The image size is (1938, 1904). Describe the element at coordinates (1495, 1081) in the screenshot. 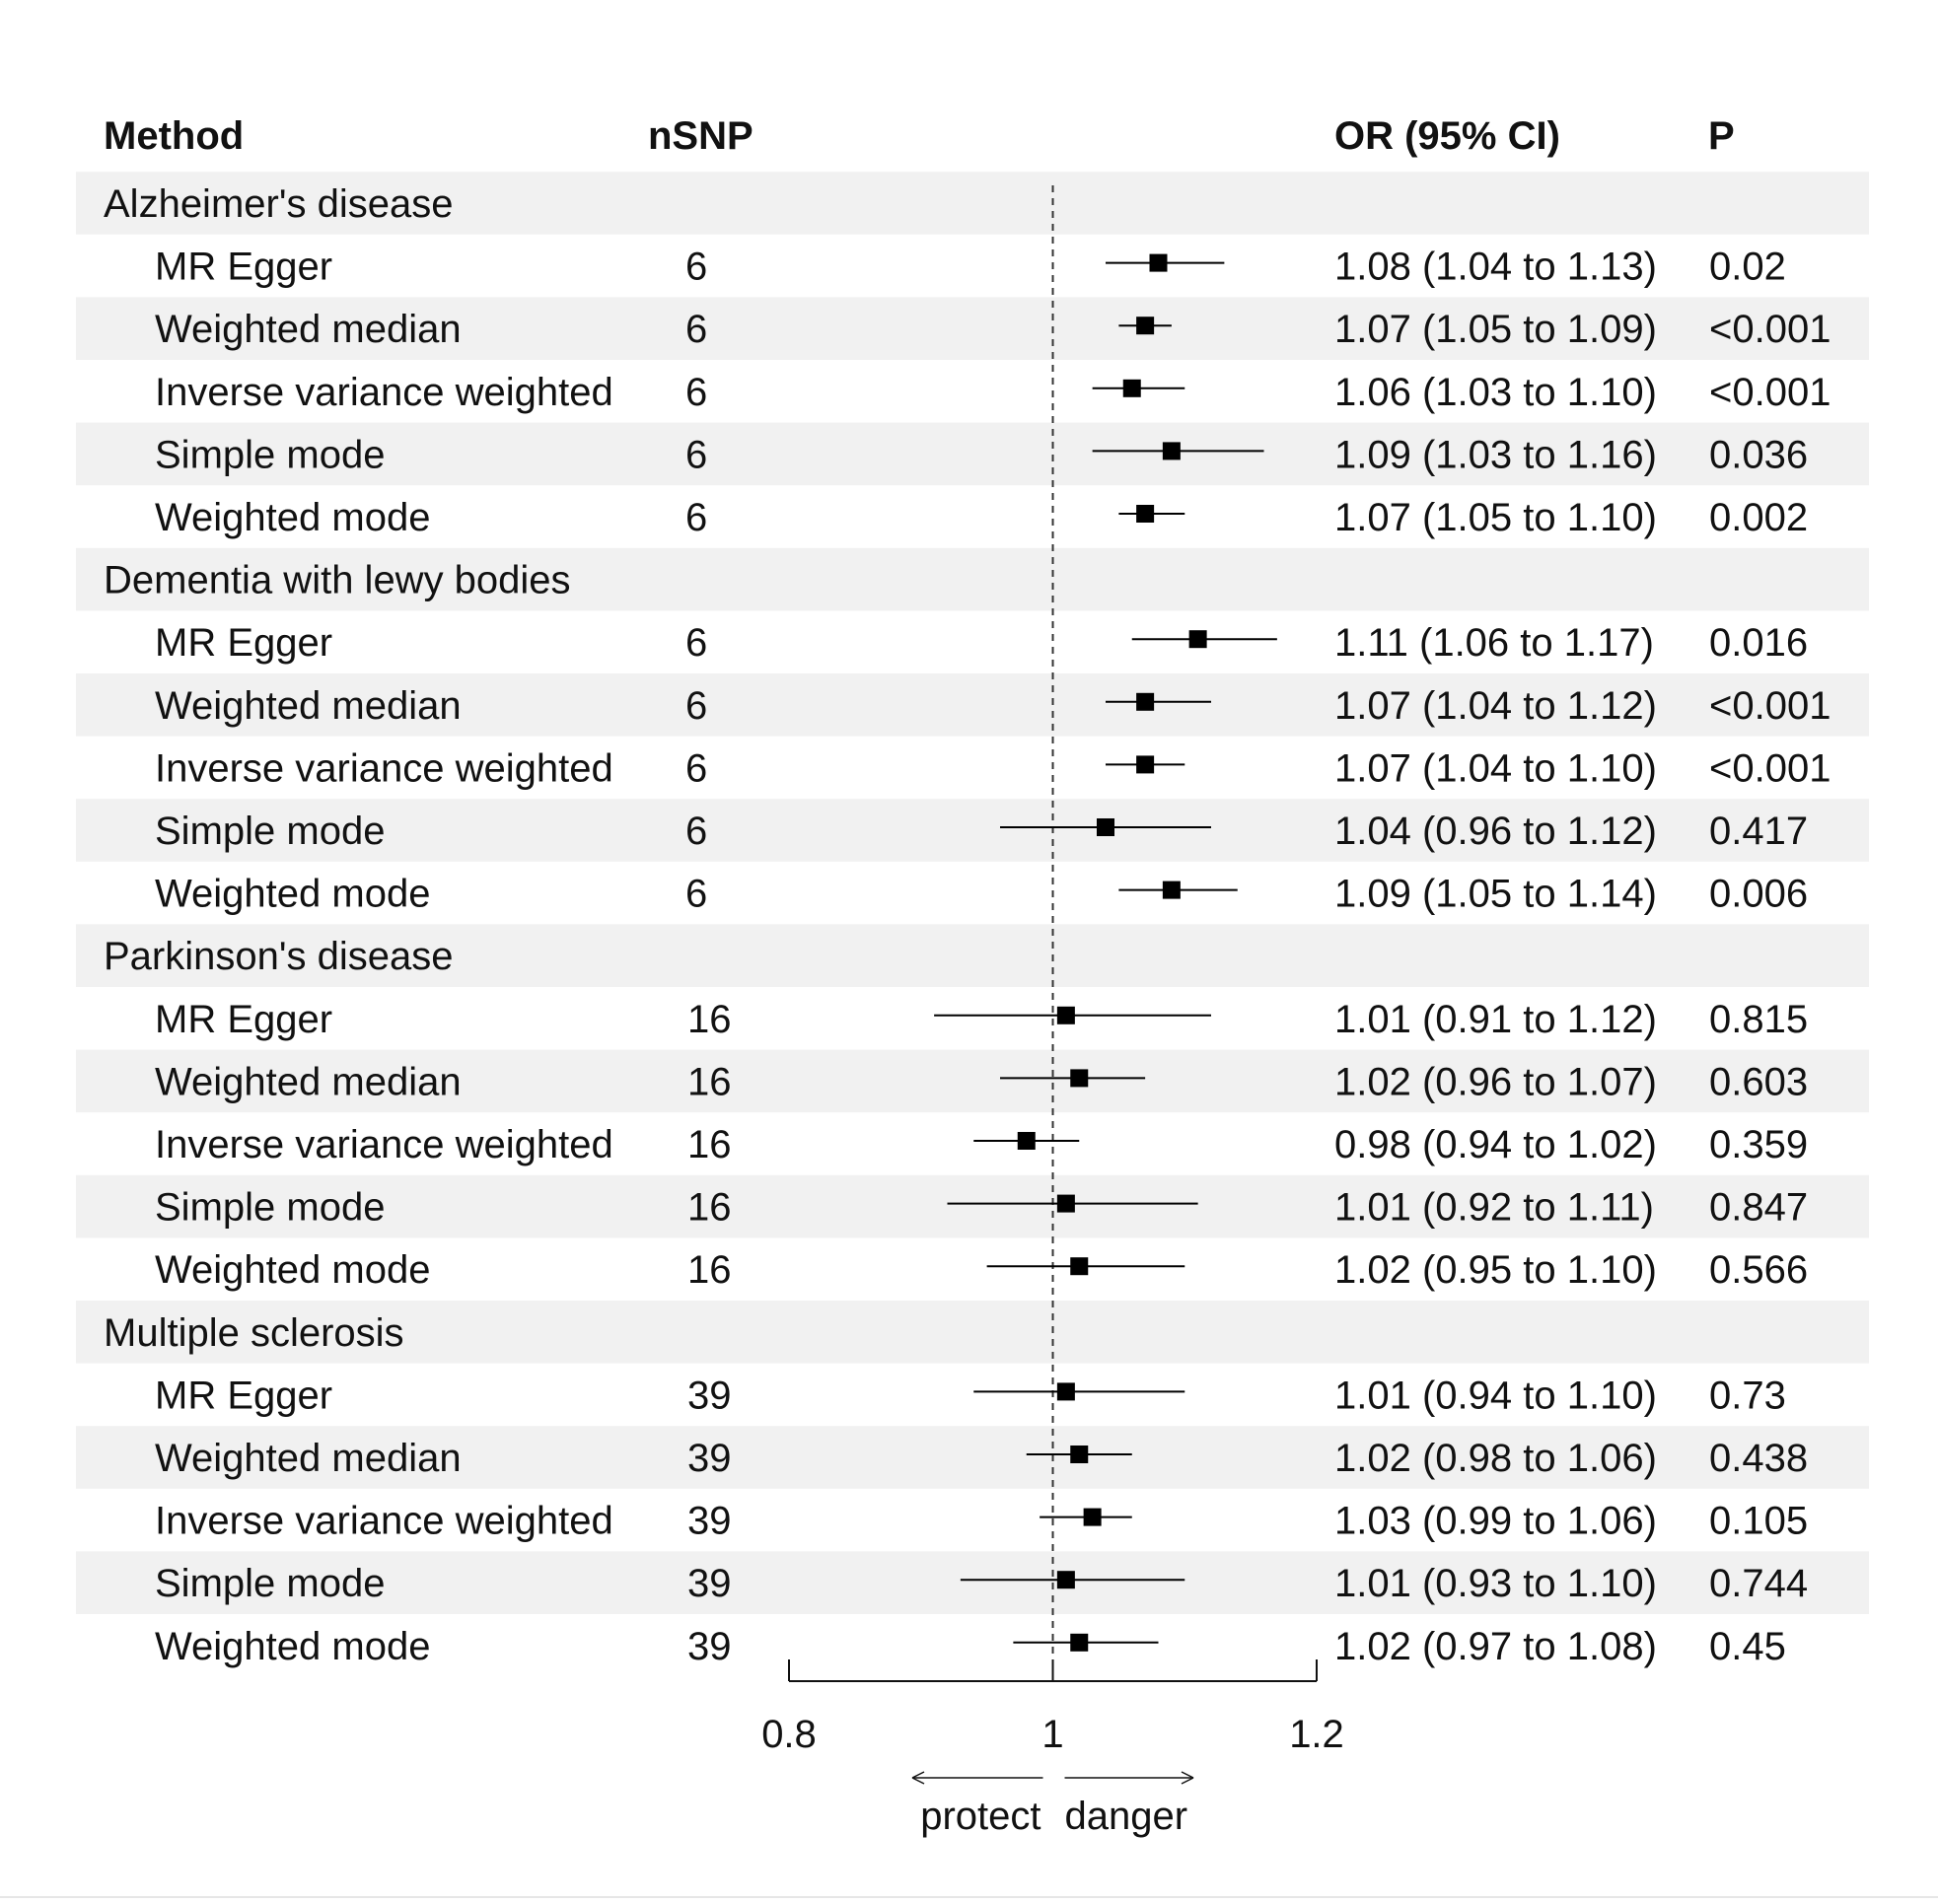

I see `or-ci-text: 1.02 (0.96 to 1.07)` at that location.